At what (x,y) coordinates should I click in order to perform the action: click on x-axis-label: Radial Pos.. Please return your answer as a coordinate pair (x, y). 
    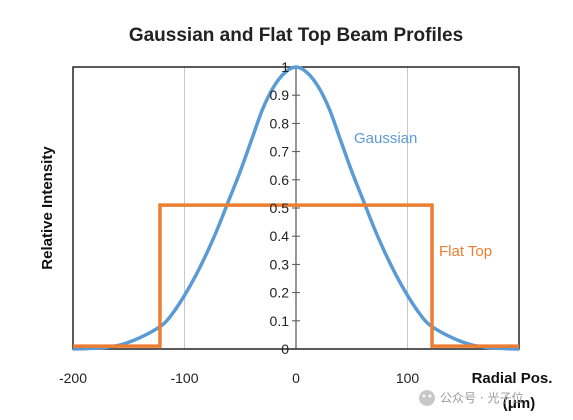
    Looking at the image, I should click on (512, 378).